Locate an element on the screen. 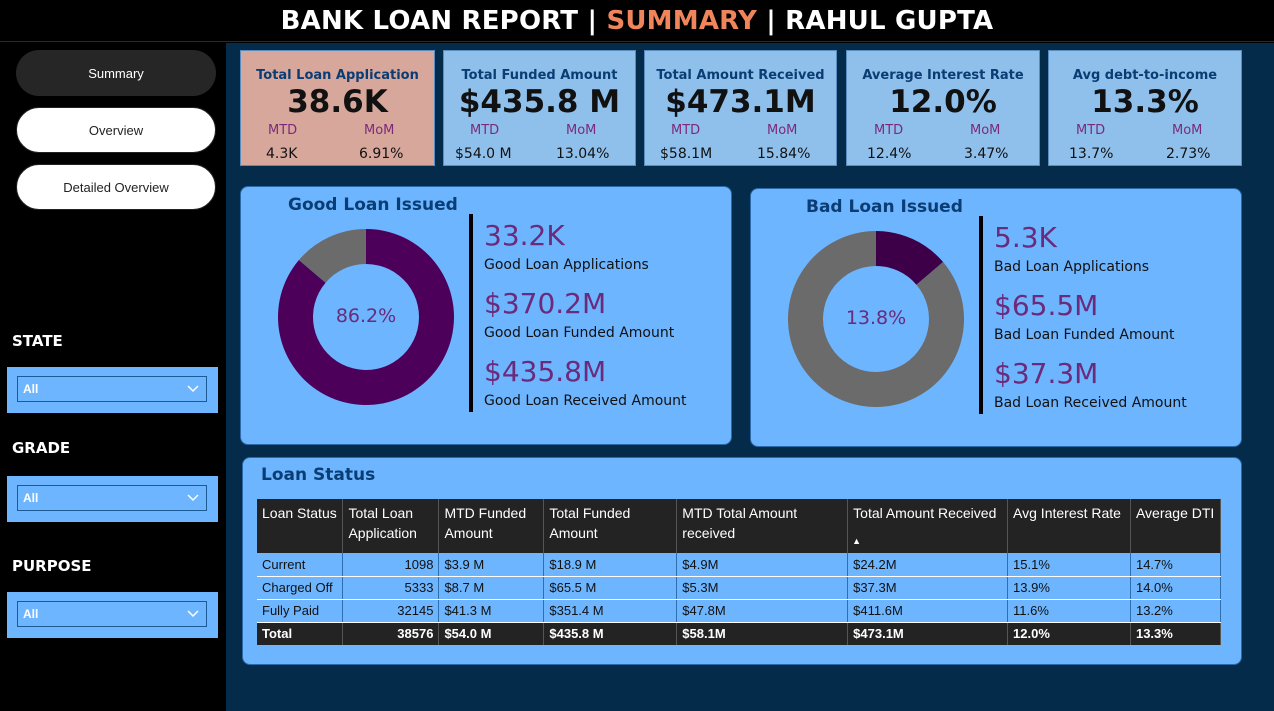 The height and width of the screenshot is (711, 1274). table-cell: $8.7 M is located at coordinates (491, 588).